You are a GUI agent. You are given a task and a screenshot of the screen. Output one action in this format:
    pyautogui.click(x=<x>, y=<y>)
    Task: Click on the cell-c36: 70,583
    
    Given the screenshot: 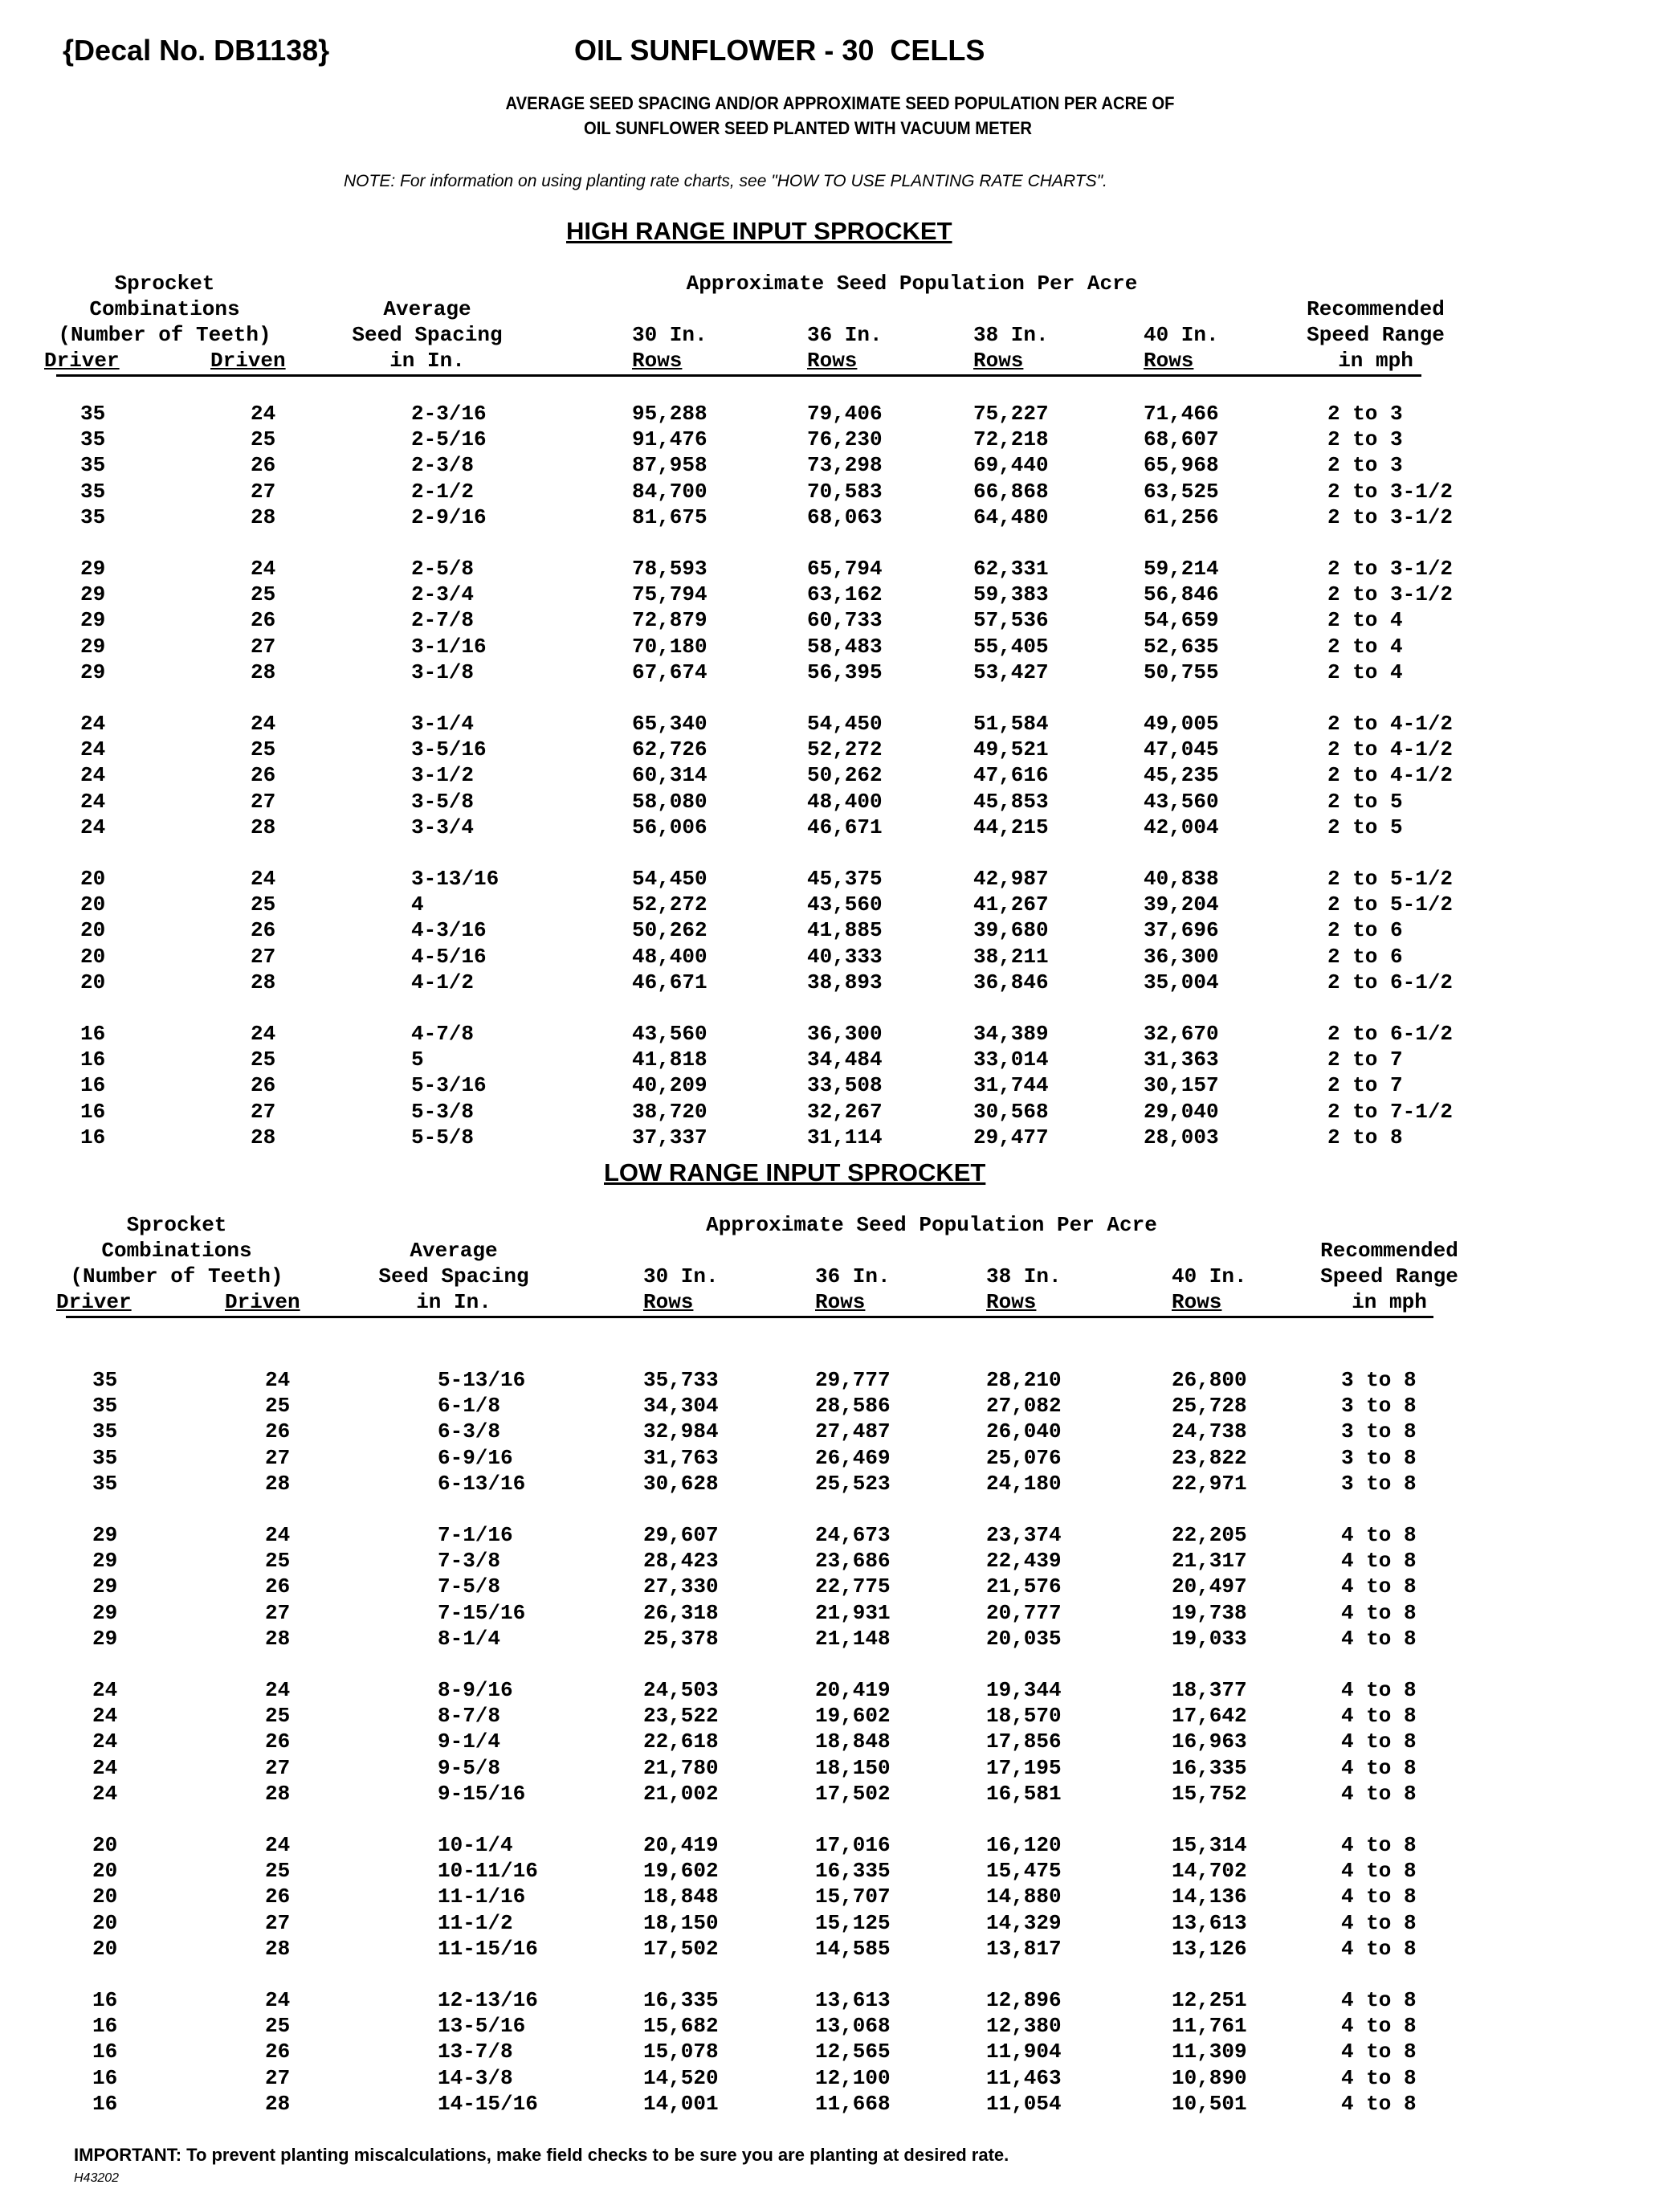 What is the action you would take?
    pyautogui.click(x=845, y=491)
    